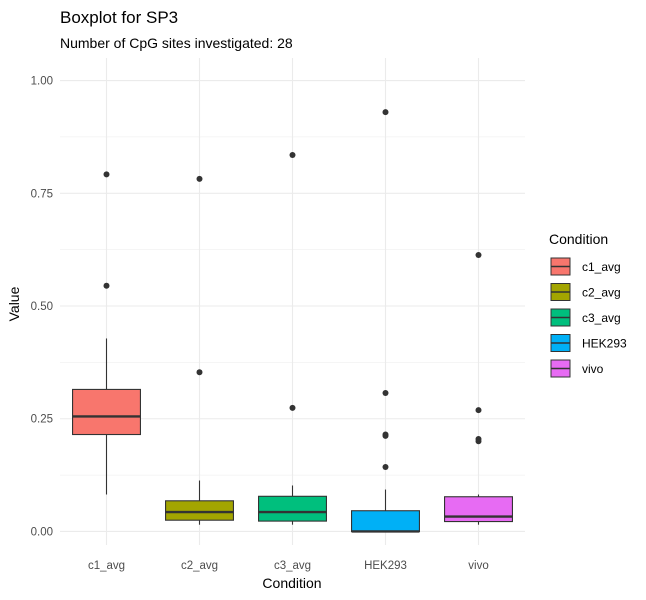  Describe the element at coordinates (577, 368) in the screenshot. I see `legend-item-vivo: vivo` at that location.